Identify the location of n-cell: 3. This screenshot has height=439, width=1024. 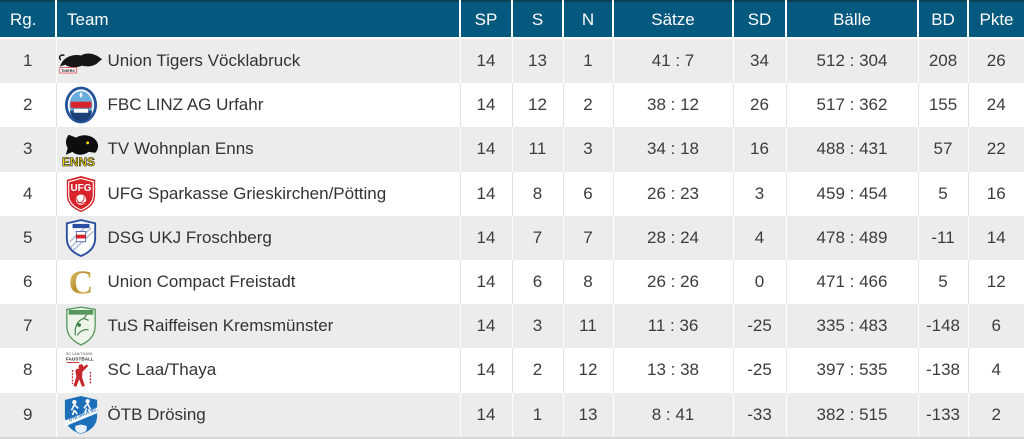
(587, 149).